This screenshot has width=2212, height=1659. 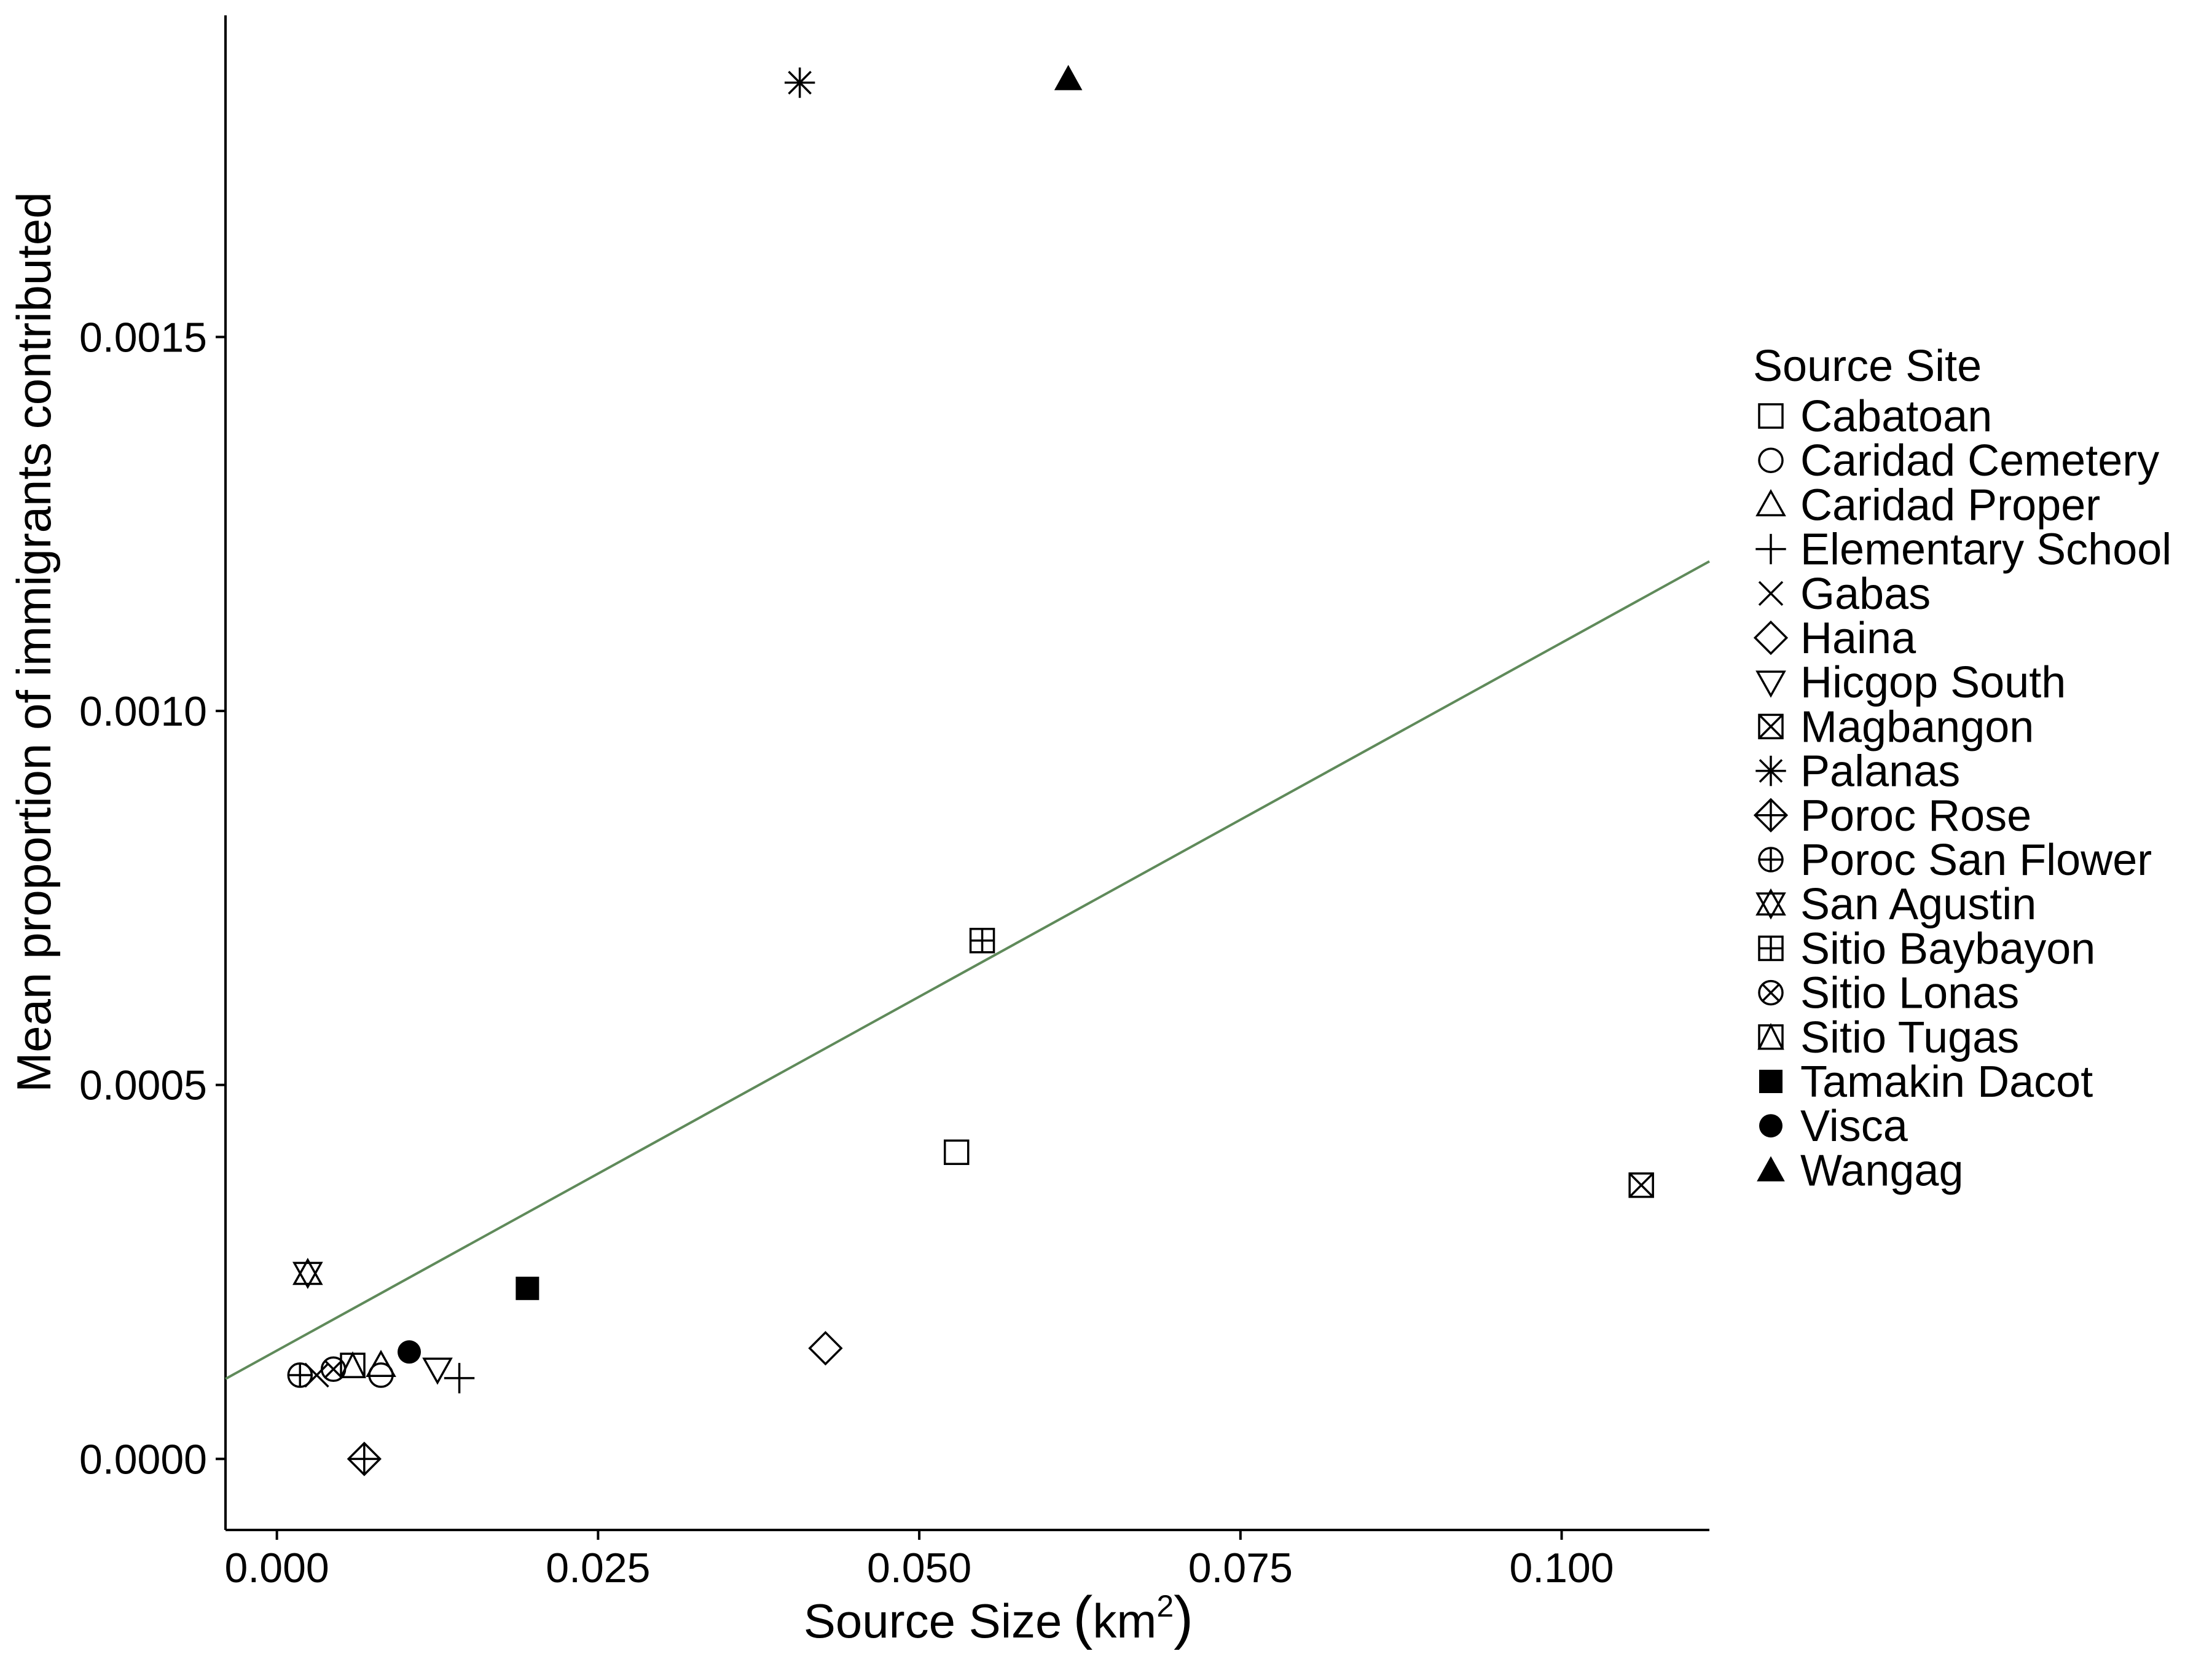 I want to click on legend-item-gabas: Gabas, so click(x=1844, y=594).